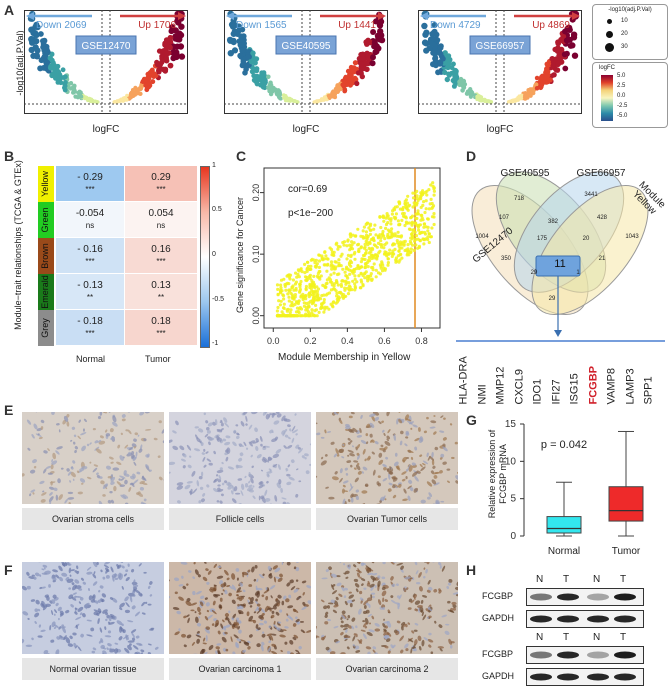 Image resolution: width=669 pixels, height=698 pixels. What do you see at coordinates (500, 129) in the screenshot?
I see `volcano-xlabel: logFC` at bounding box center [500, 129].